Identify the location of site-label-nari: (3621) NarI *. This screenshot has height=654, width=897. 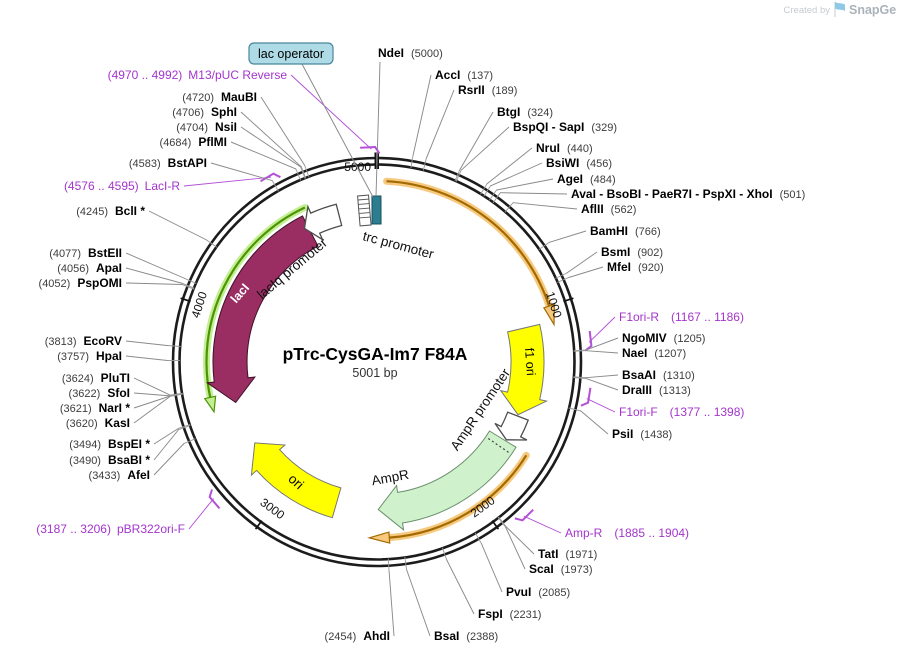
(95, 408).